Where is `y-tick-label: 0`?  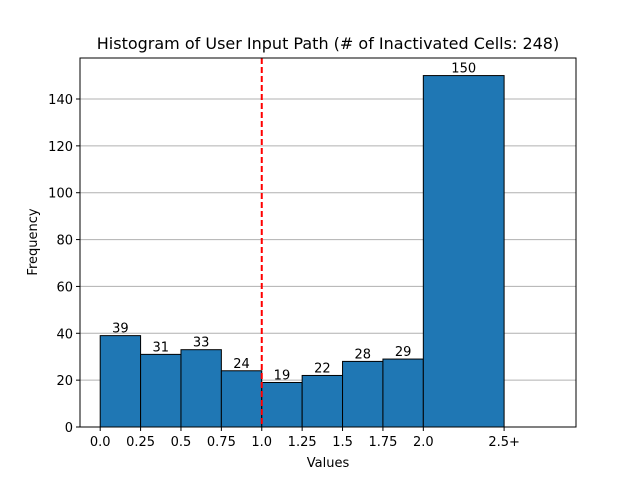
y-tick-label: 0 is located at coordinates (69, 428).